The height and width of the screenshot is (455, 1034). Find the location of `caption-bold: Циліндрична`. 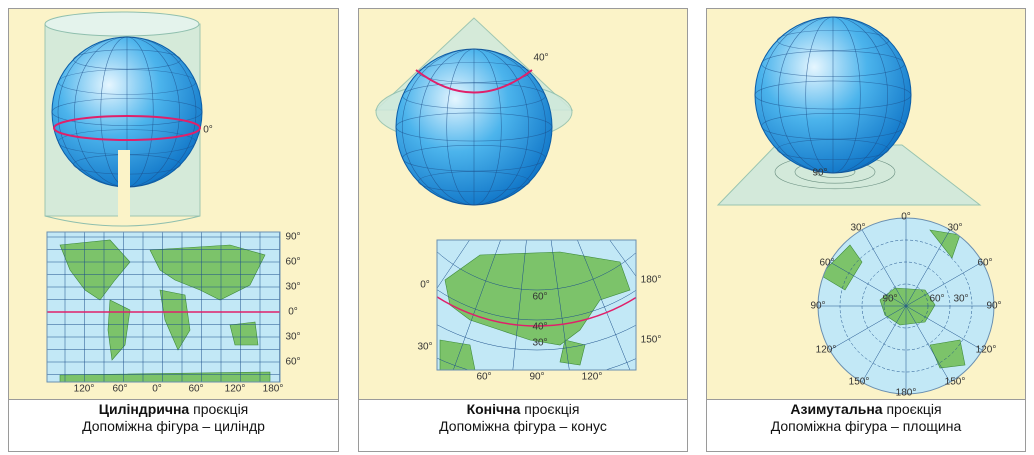

caption-bold: Циліндрична is located at coordinates (144, 409).